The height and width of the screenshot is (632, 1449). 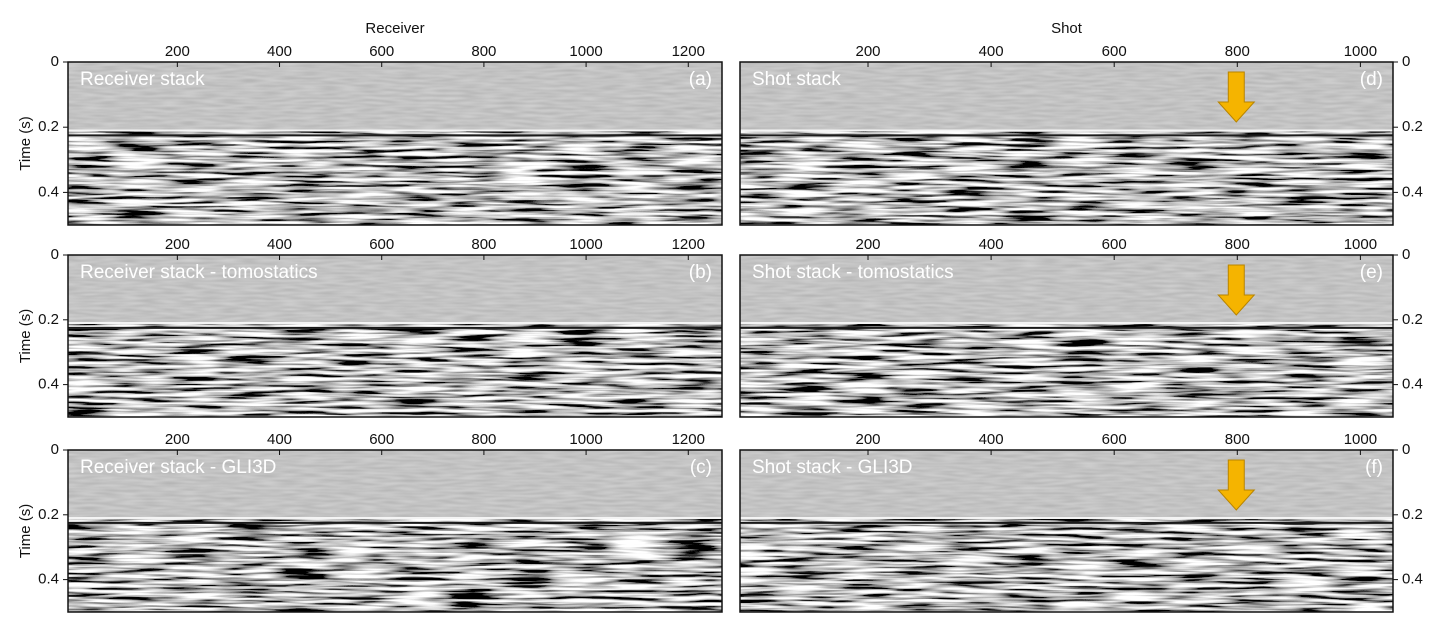 I want to click on panel-title: Shot stack - tomostatics, so click(x=853, y=272).